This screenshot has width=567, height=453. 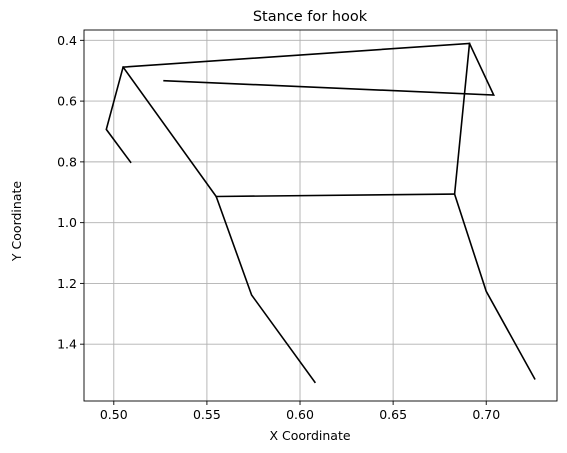 I want to click on y-tick-label: 0.4, so click(x=67, y=40).